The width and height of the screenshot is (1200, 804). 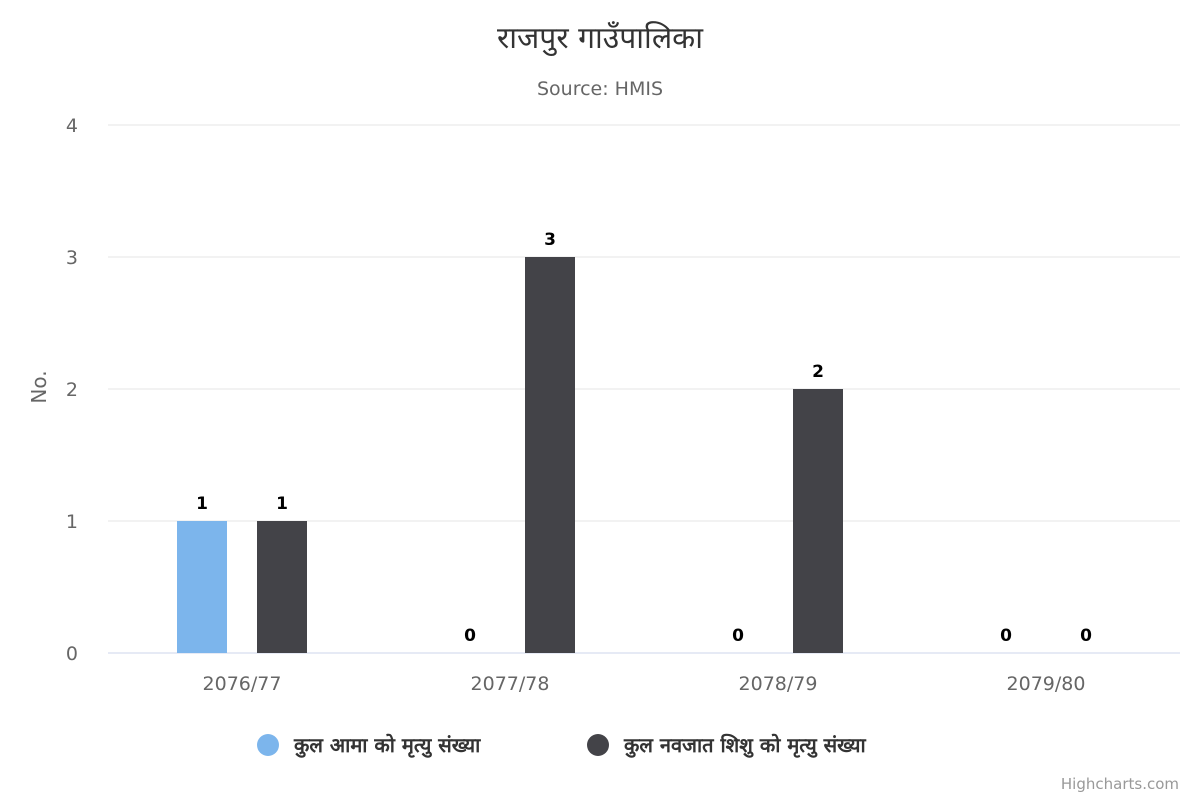 I want to click on legend-item: कुल नवजात शिशु को मृत्यु संख्या, so click(x=726, y=745).